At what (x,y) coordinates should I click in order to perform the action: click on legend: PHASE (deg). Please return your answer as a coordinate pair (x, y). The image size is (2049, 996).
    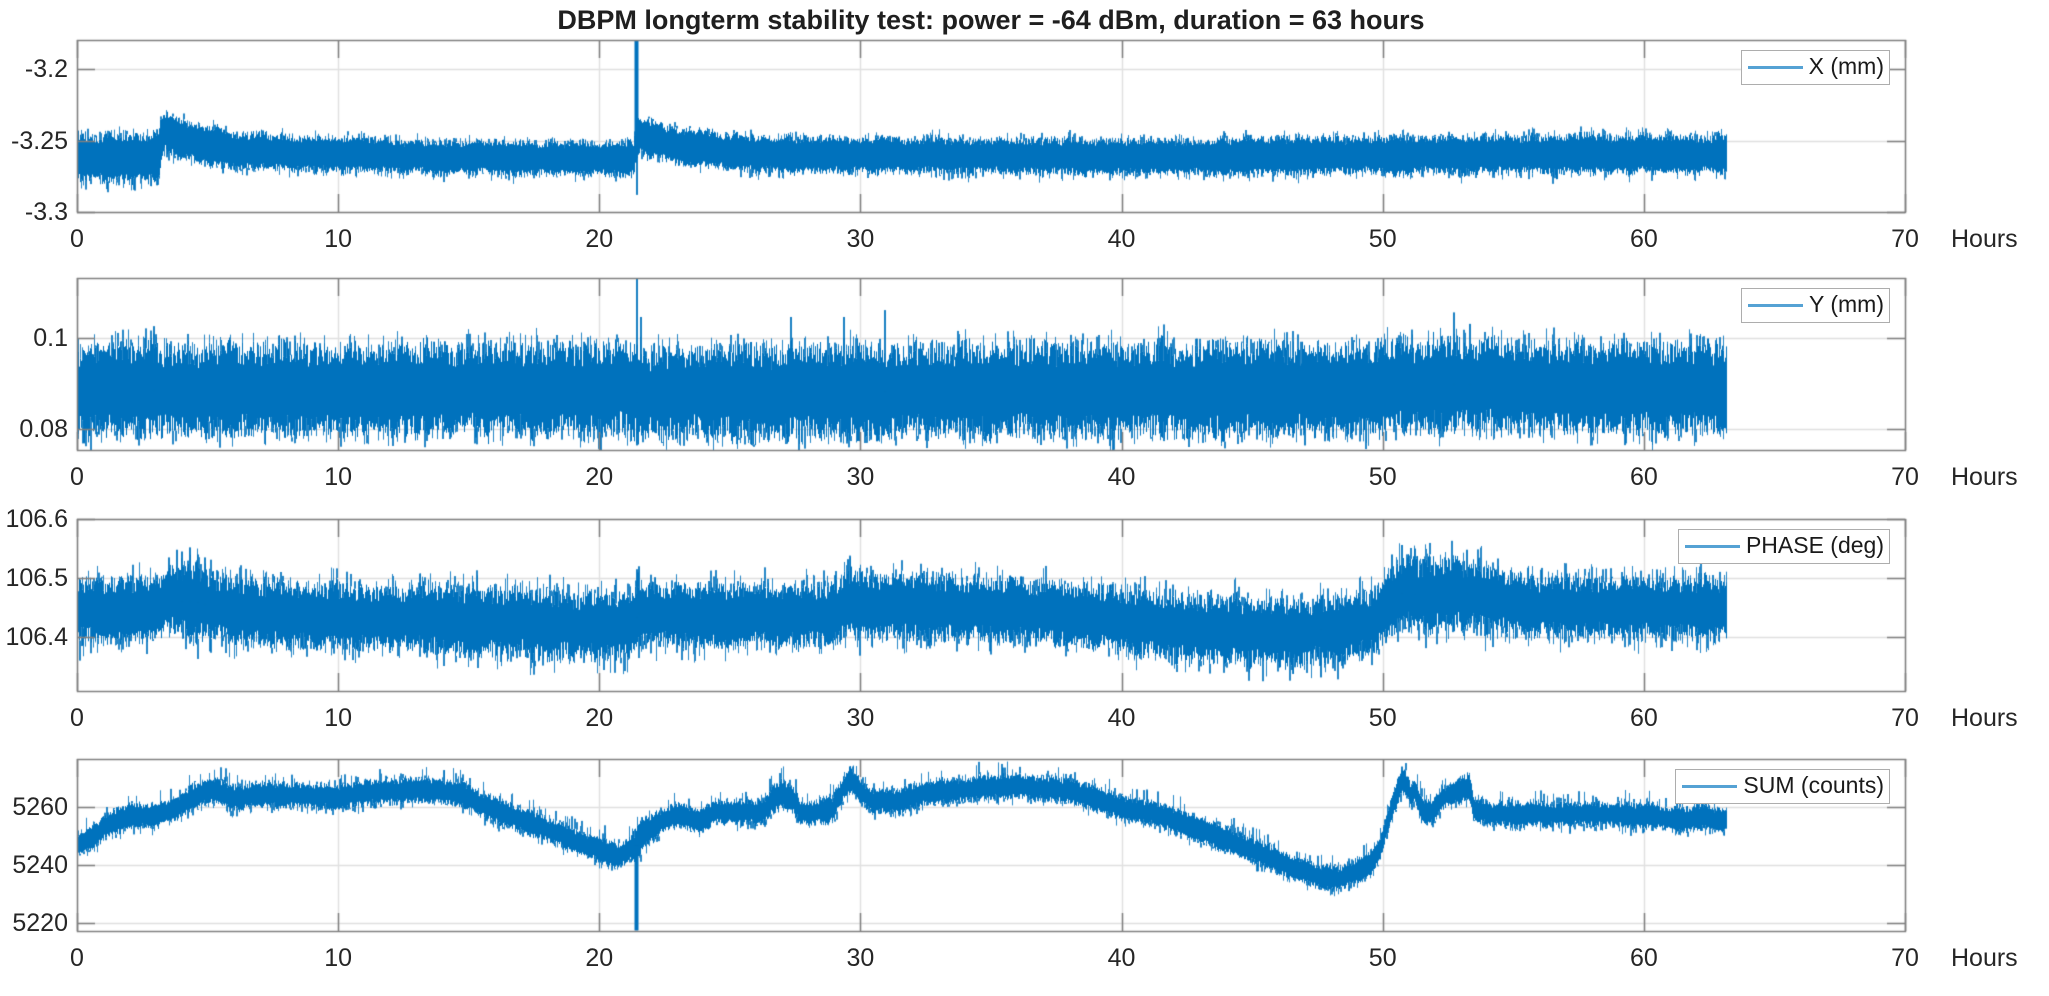
    Looking at the image, I should click on (1783, 546).